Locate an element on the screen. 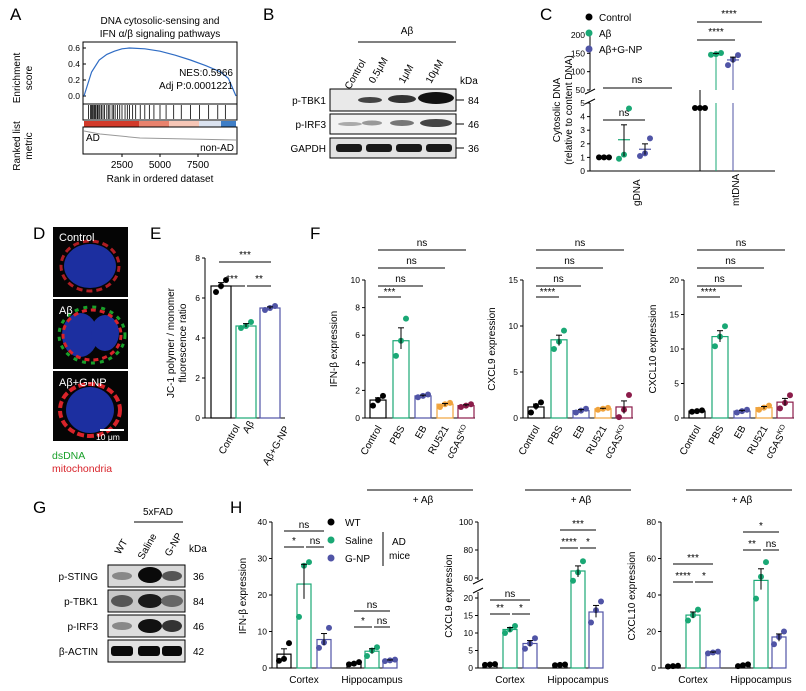  f-ko-superscript: KO is located at coordinates (781, 429).